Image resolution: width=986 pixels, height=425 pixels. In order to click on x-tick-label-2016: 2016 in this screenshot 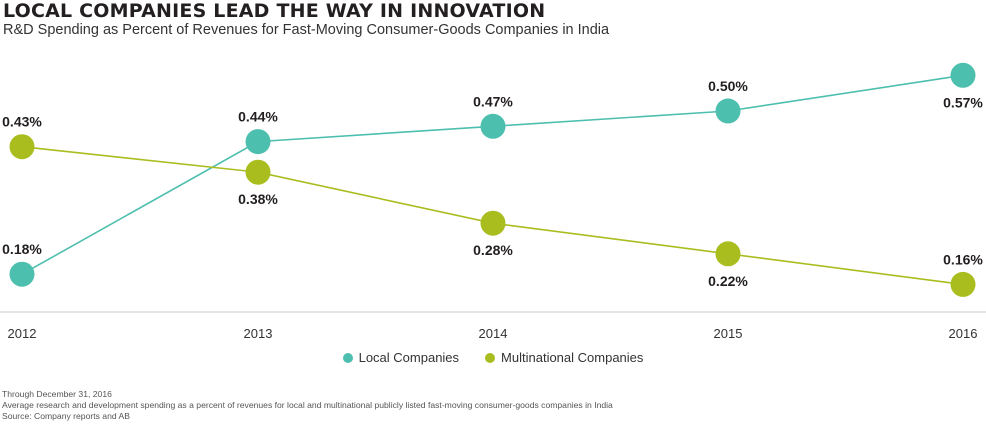, I will do `click(963, 333)`.